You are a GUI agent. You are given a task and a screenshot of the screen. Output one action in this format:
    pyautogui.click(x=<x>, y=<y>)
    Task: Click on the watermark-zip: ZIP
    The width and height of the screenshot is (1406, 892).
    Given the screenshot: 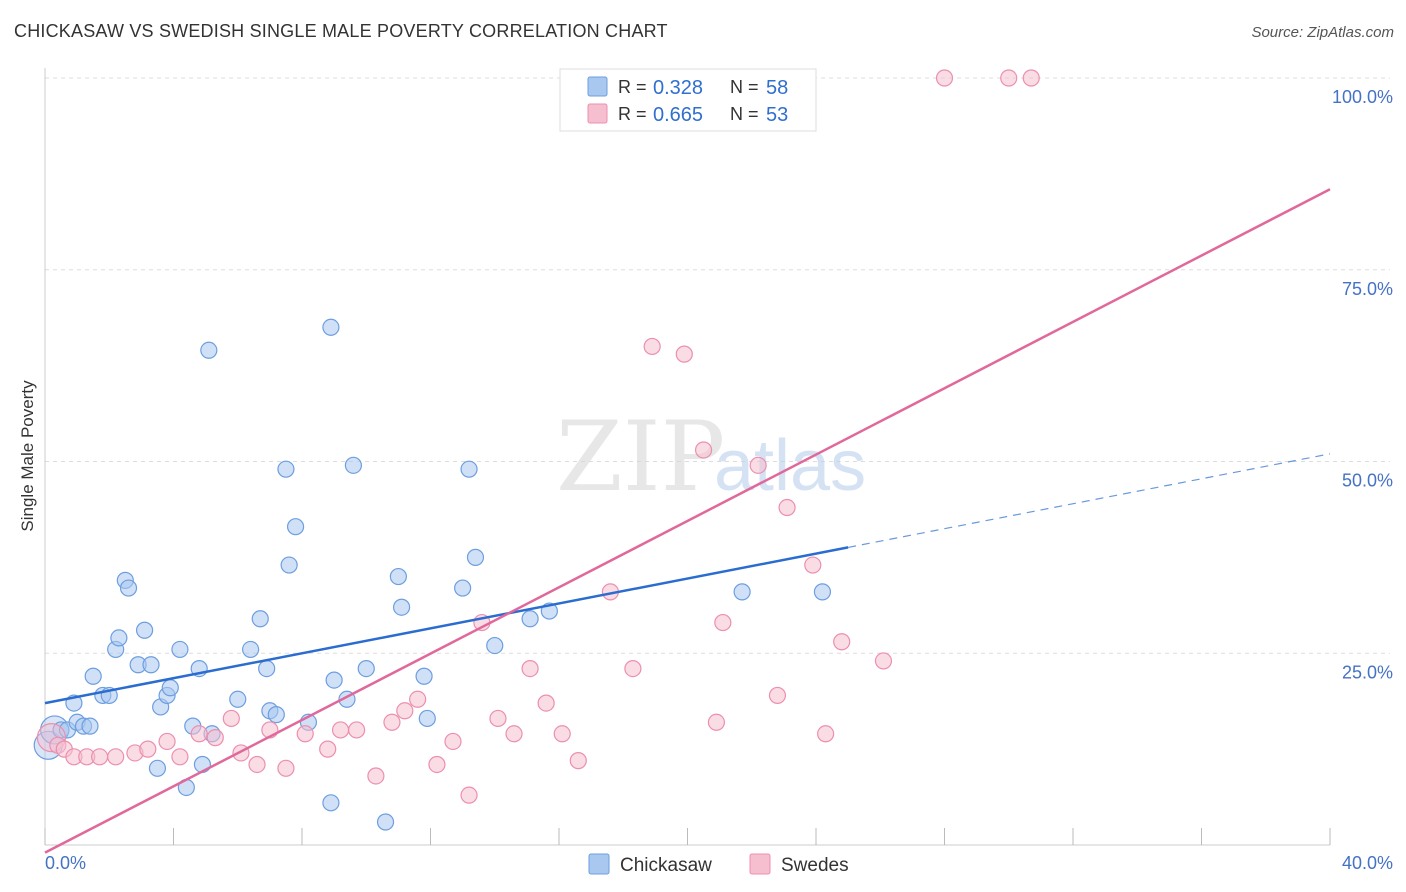 What is the action you would take?
    pyautogui.click(x=640, y=457)
    